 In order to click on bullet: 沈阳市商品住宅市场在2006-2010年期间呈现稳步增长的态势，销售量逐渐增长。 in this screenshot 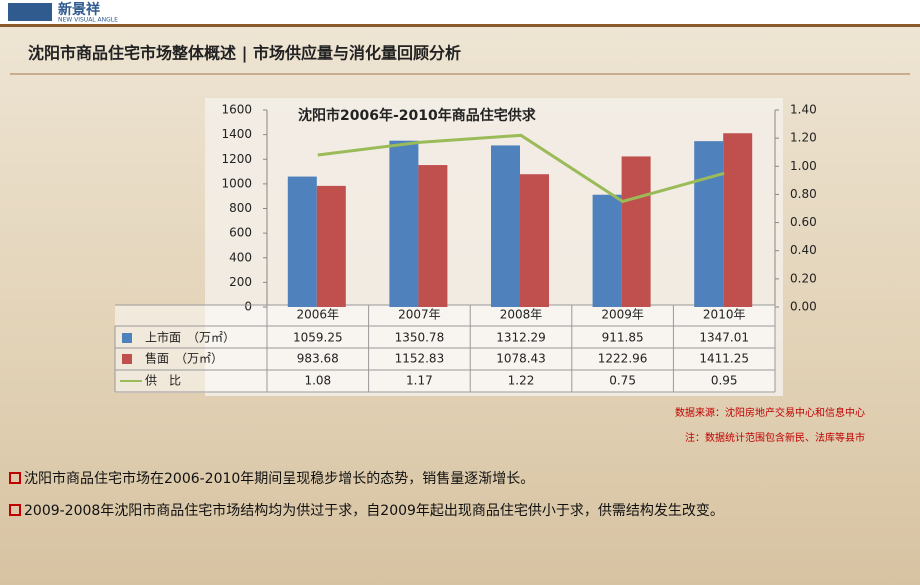, I will do `click(279, 478)`.